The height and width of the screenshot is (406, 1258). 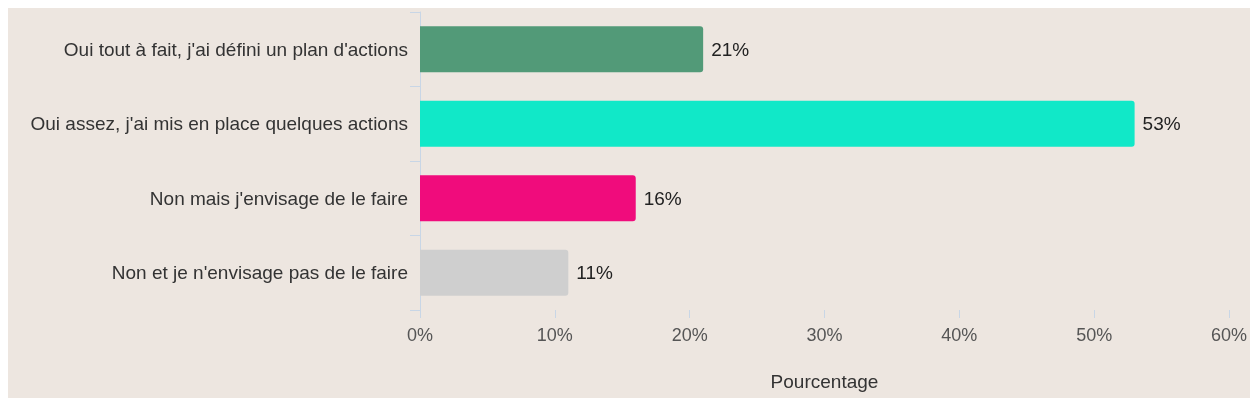 I want to click on y-tick-label: Non et je n'envisage pas de le faire, so click(x=259, y=273).